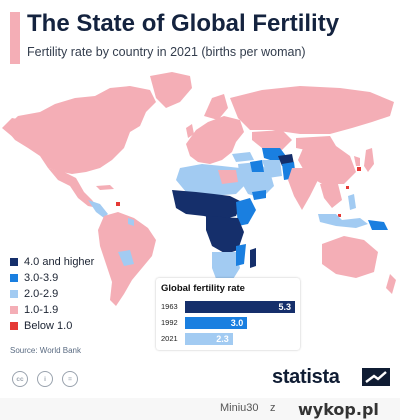  I want to click on creative-commons-icon: cc, so click(20, 379).